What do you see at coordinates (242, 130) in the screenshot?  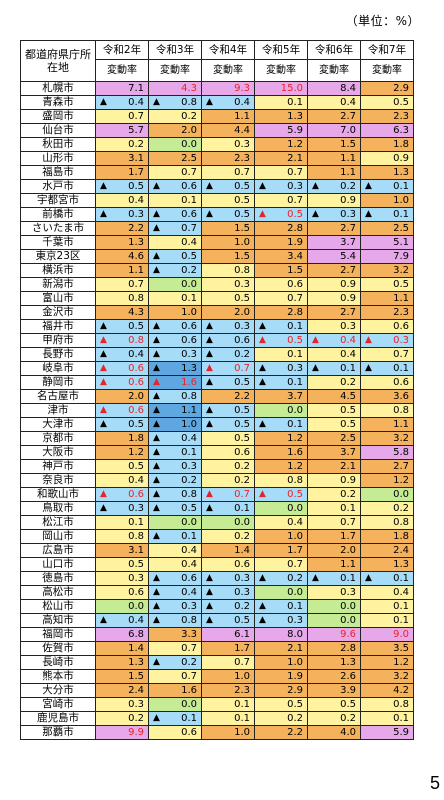 I see `change-rate-value: 4.4` at bounding box center [242, 130].